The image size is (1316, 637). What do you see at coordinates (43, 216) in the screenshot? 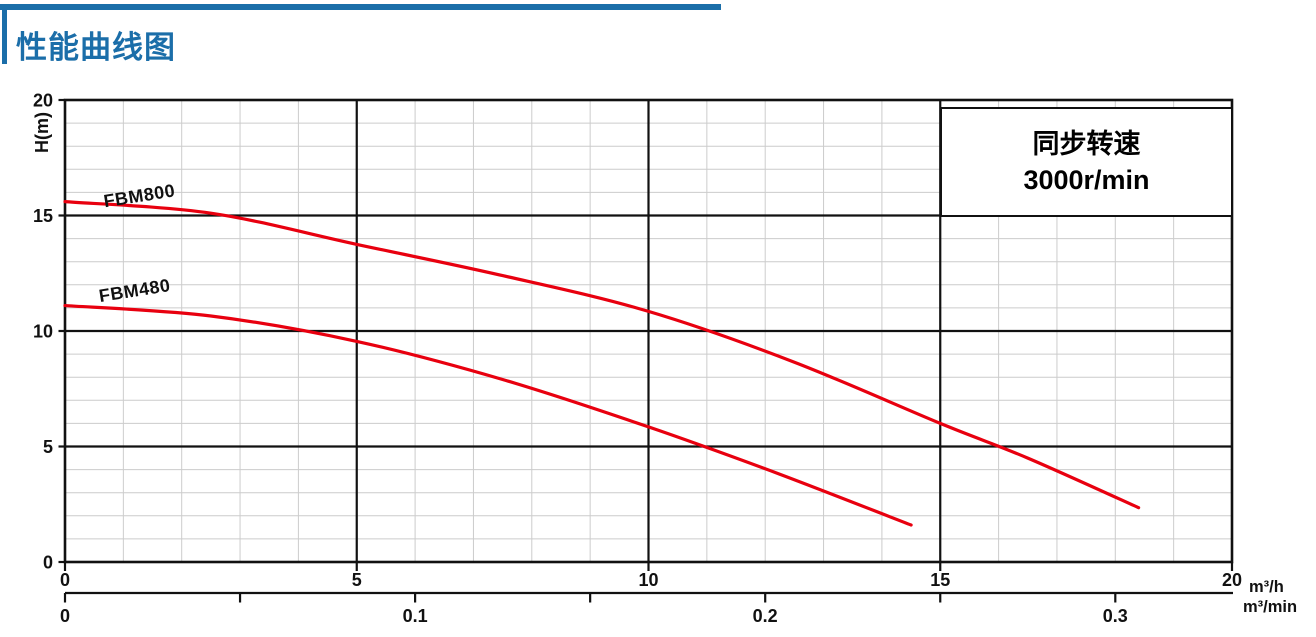
I see `y-tick-label: 15` at bounding box center [43, 216].